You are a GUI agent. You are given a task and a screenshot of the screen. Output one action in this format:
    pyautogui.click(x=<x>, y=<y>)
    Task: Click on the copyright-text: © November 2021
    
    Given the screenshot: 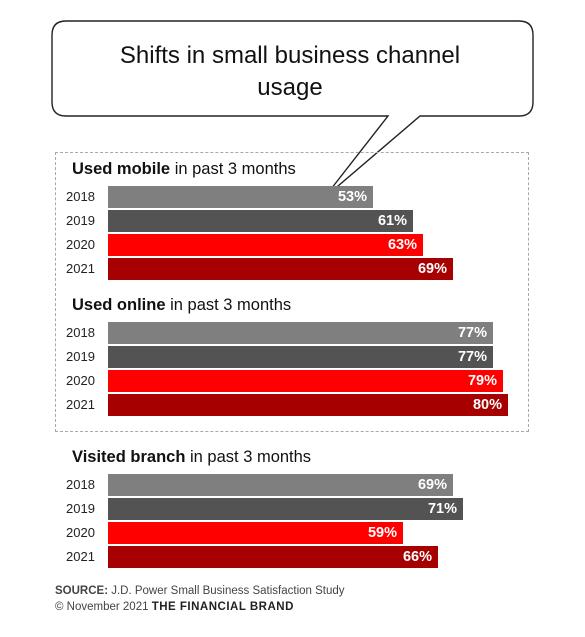 What is the action you would take?
    pyautogui.click(x=103, y=607)
    